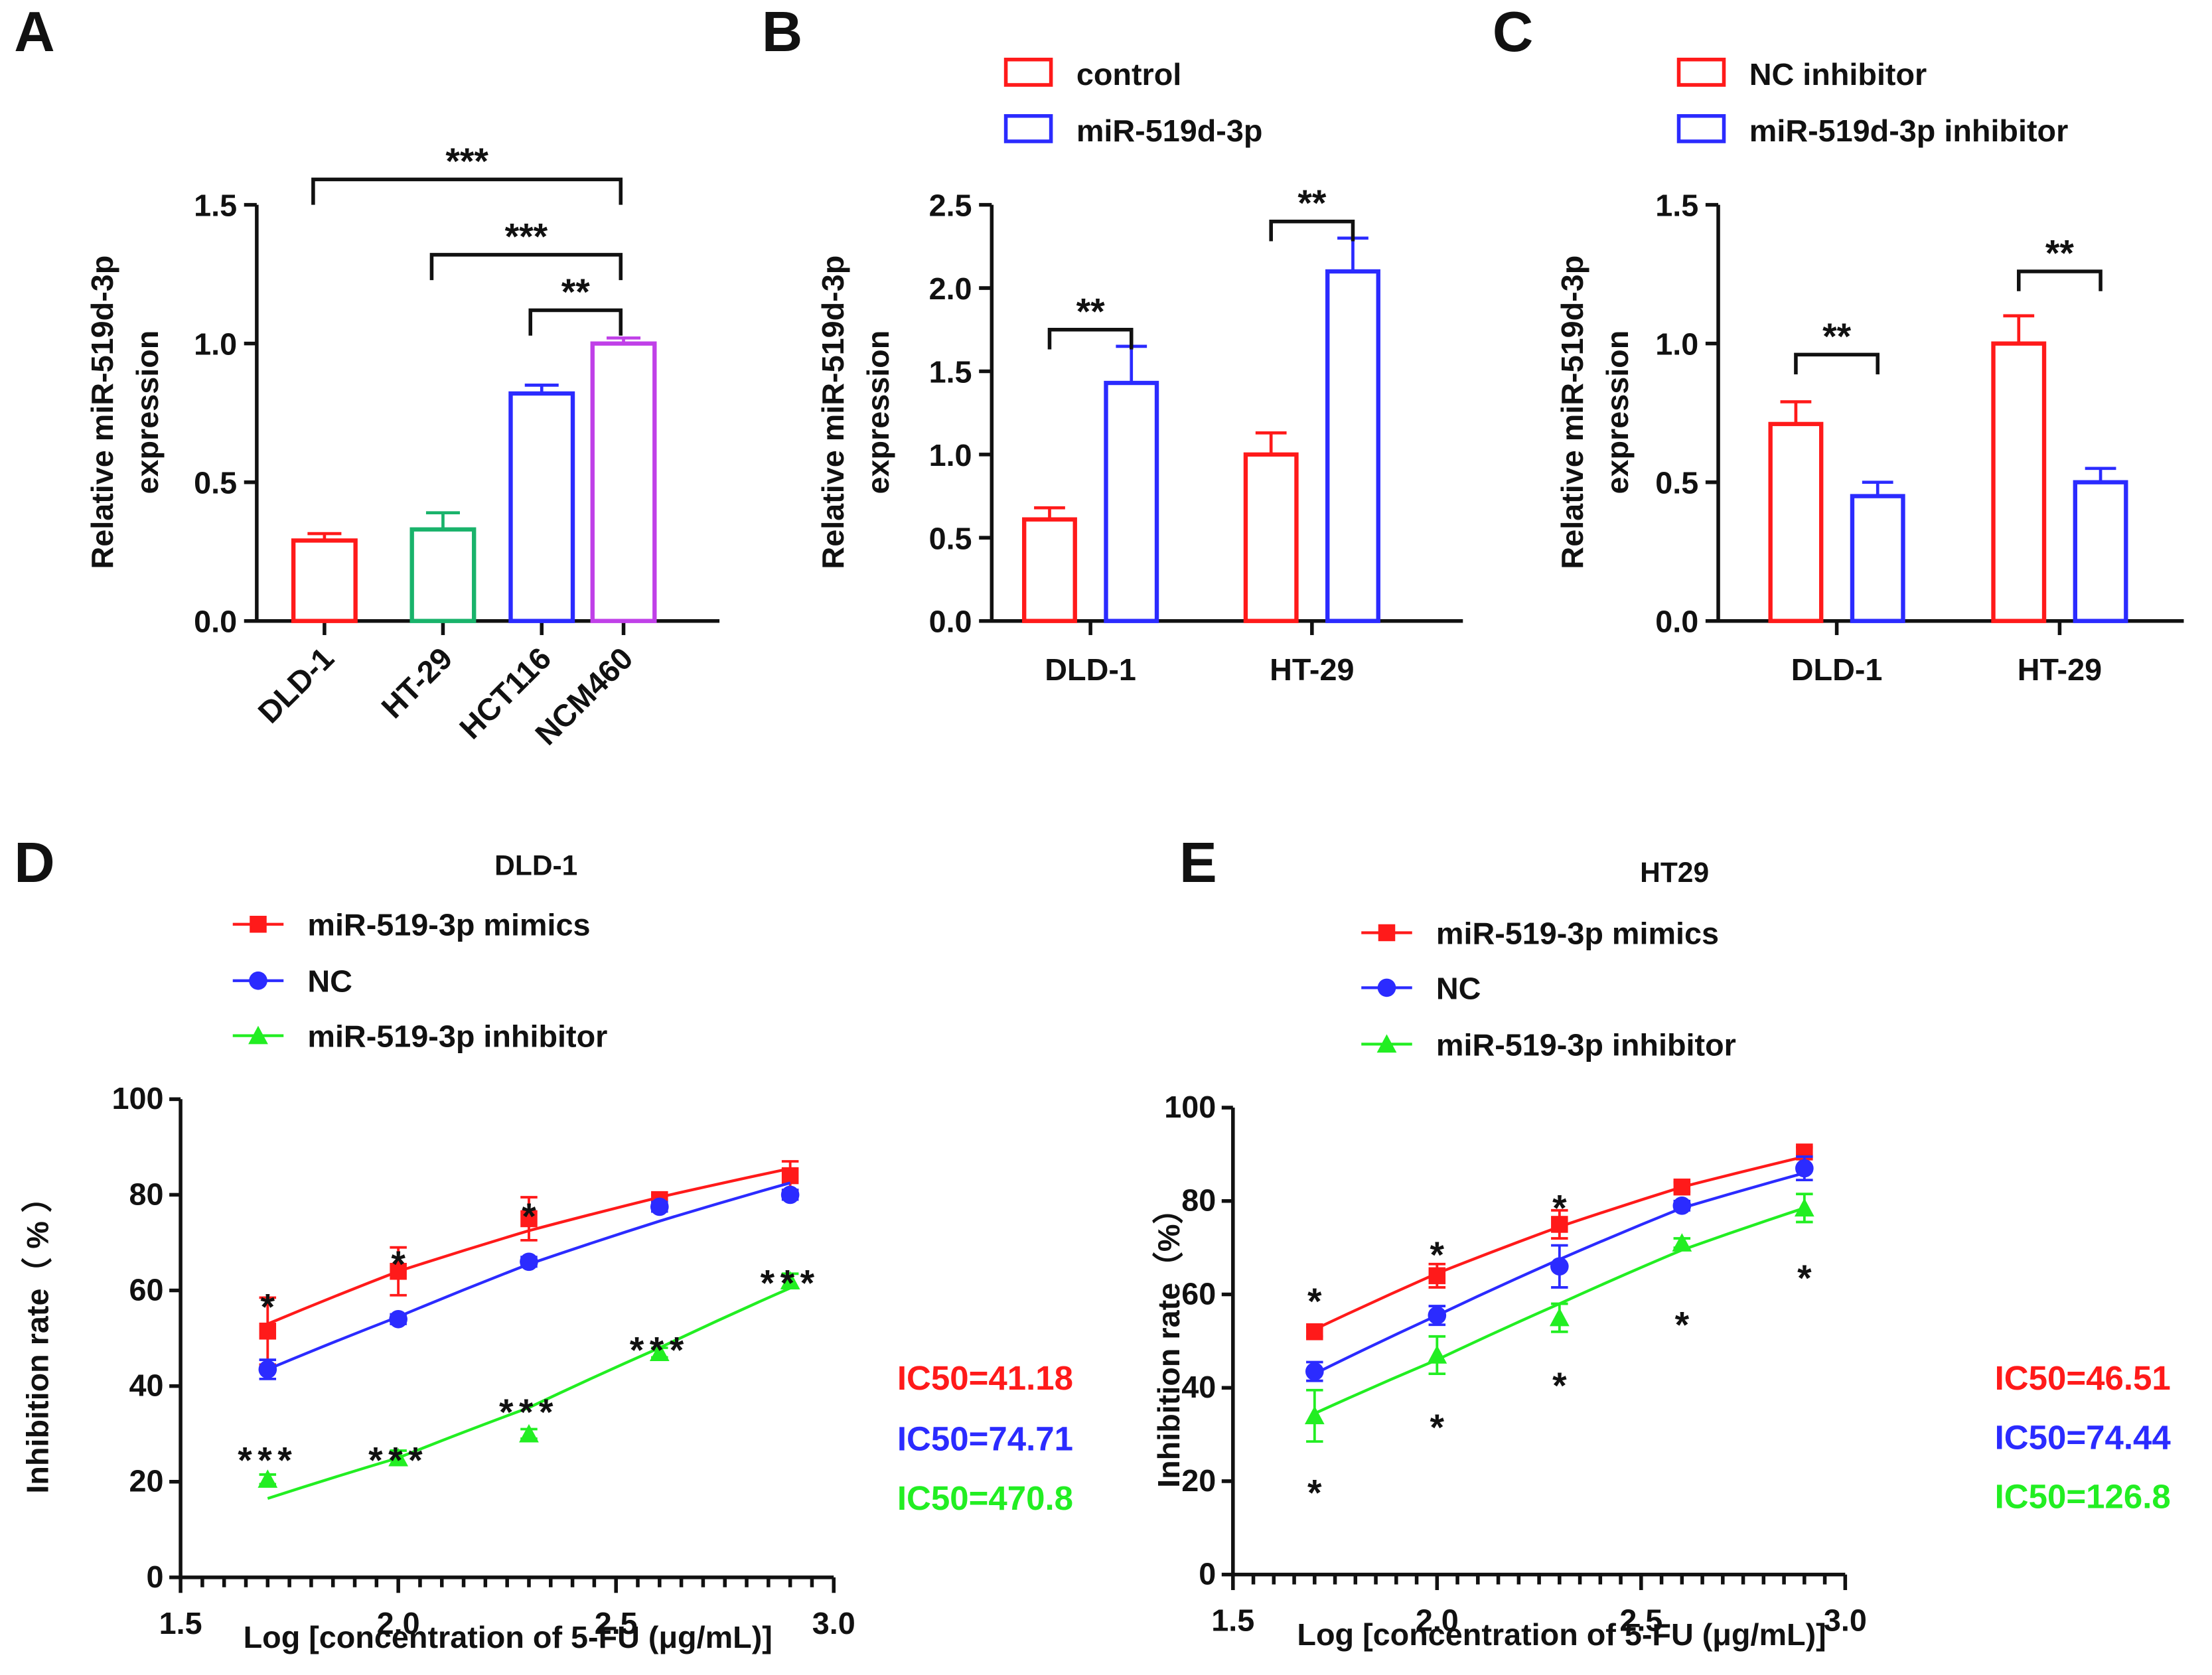  I want to click on legend-label: NC inhibitor, so click(1838, 74).